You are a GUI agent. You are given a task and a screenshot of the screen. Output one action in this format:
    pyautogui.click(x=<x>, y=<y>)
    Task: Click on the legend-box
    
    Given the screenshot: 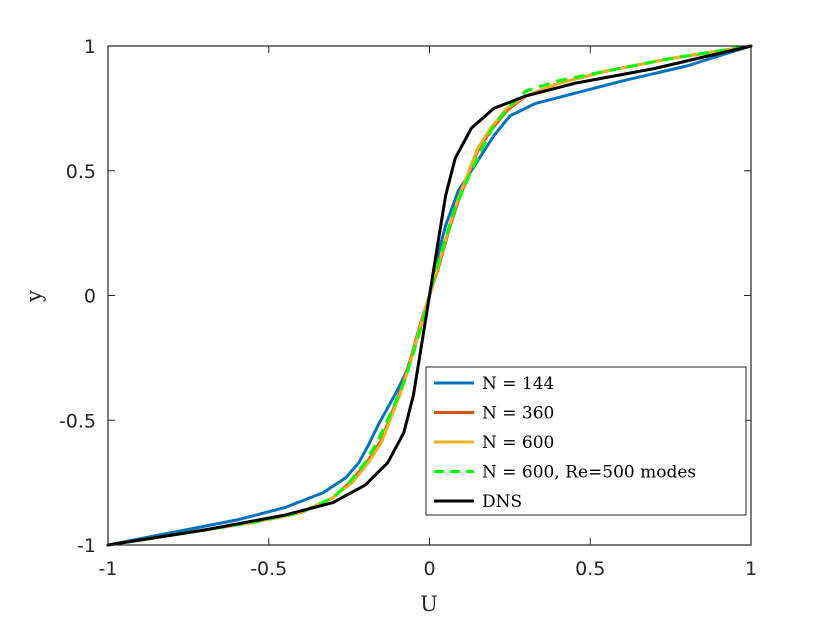 What is the action you would take?
    pyautogui.click(x=586, y=441)
    